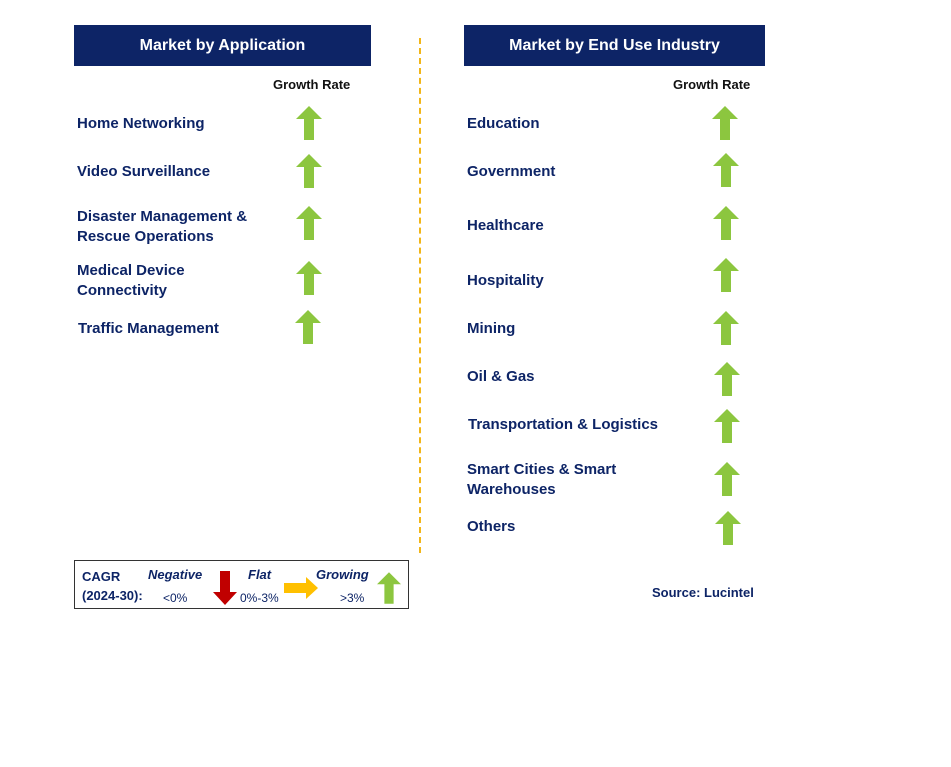 Image resolution: width=951 pixels, height=767 pixels. What do you see at coordinates (225, 588) in the screenshot?
I see `negative-arrow-icon` at bounding box center [225, 588].